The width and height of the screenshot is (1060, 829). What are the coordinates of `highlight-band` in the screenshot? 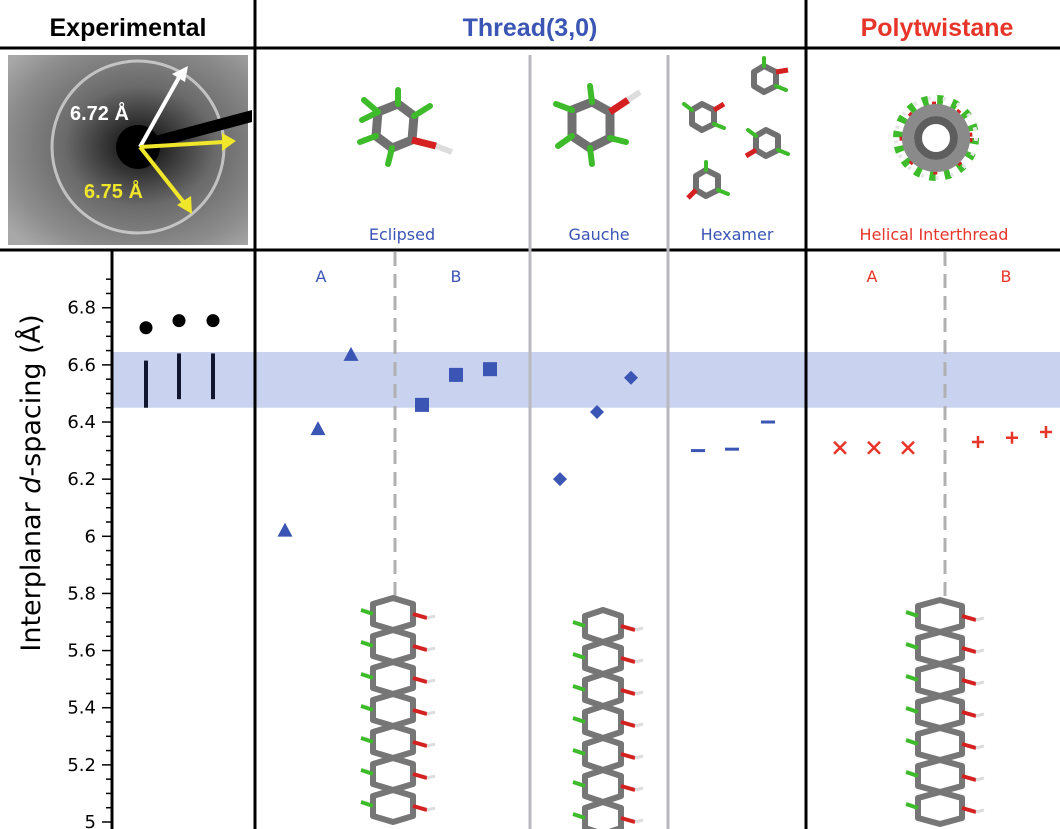 It's located at (586, 380).